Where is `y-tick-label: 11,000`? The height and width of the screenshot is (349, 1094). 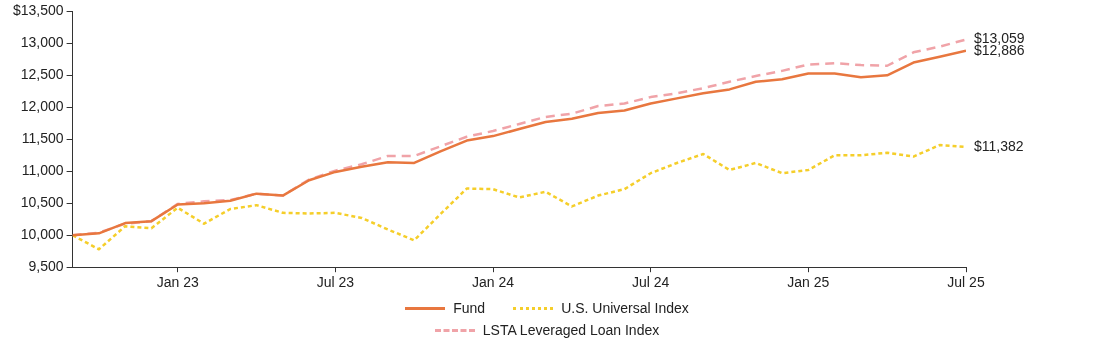
y-tick-label: 11,000 is located at coordinates (42, 170).